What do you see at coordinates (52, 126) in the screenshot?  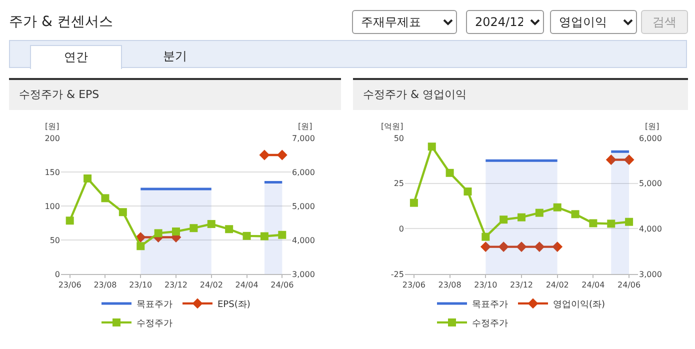 I see `y-axis-title: [원]` at bounding box center [52, 126].